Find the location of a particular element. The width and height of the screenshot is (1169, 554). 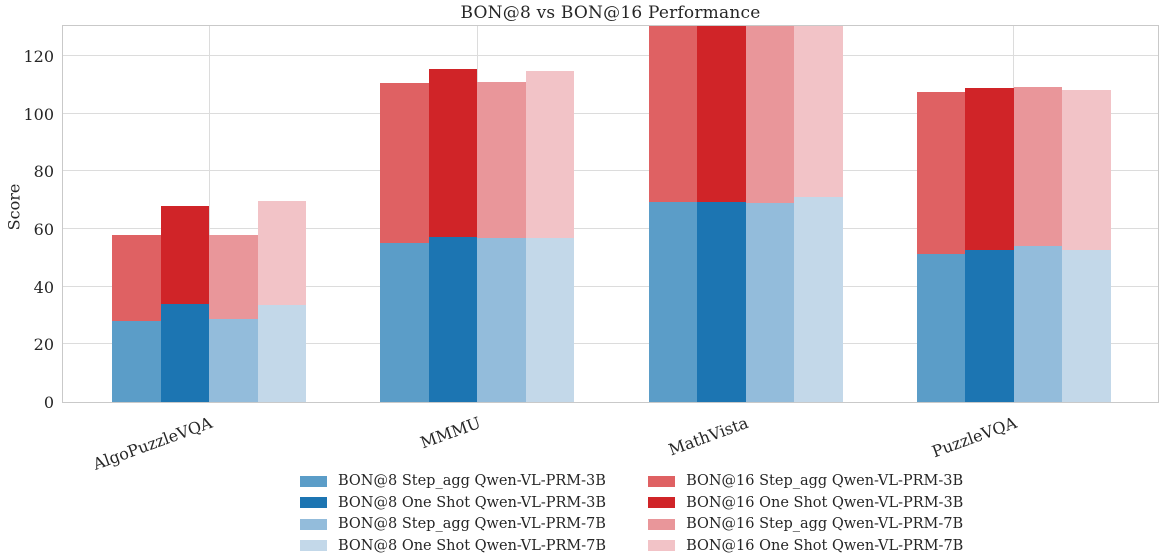

bar-MMMU-step_agg_3b is located at coordinates (404, 242).